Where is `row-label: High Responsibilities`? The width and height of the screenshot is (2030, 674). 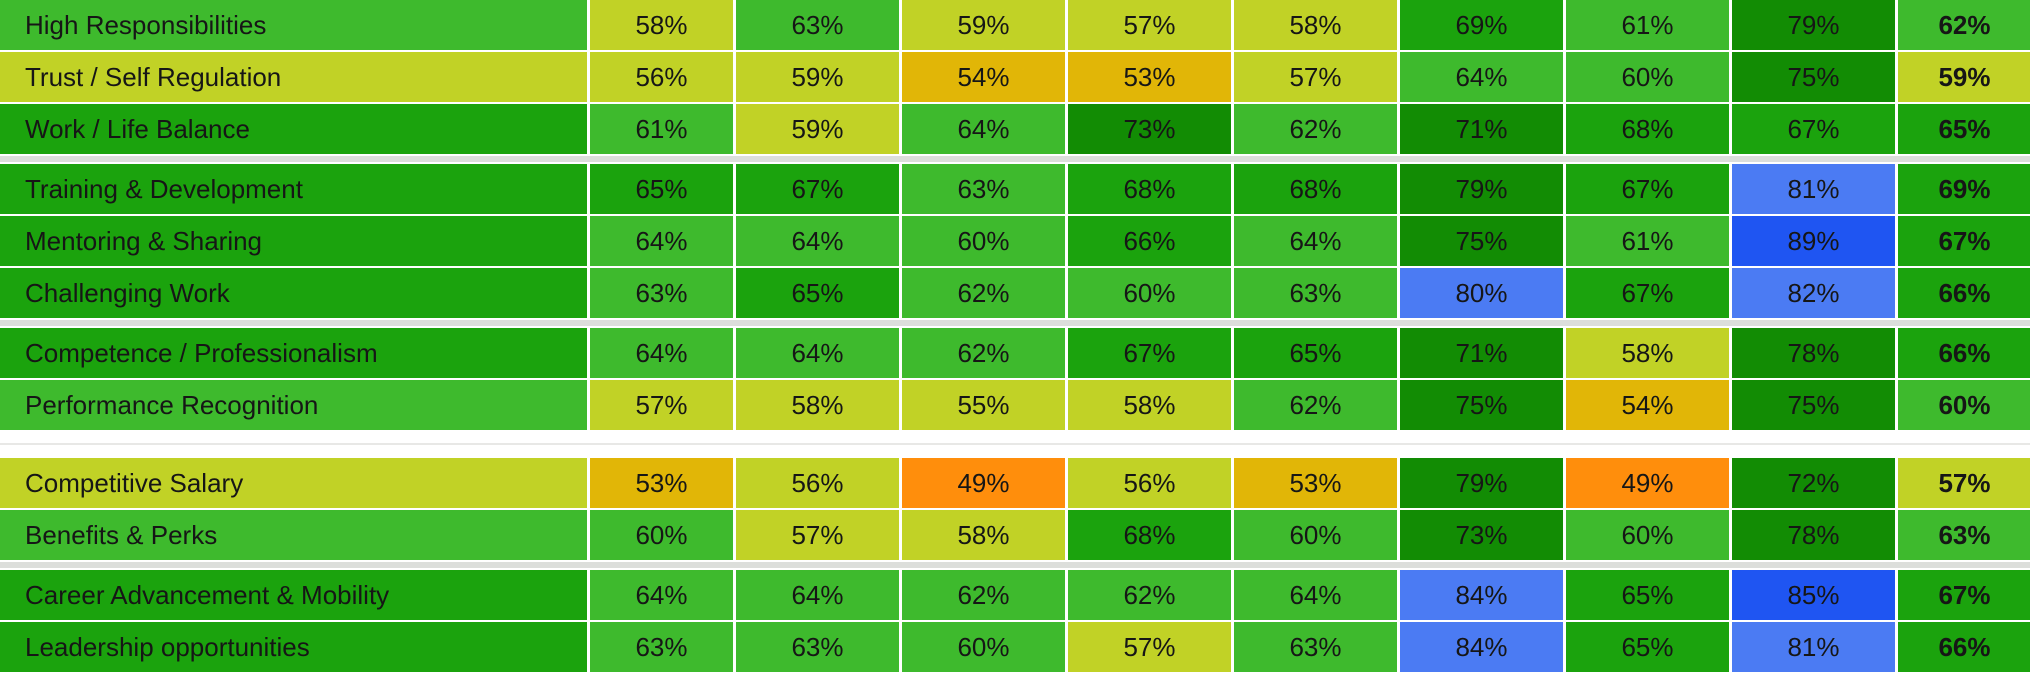 row-label: High Responsibilities is located at coordinates (293, 25).